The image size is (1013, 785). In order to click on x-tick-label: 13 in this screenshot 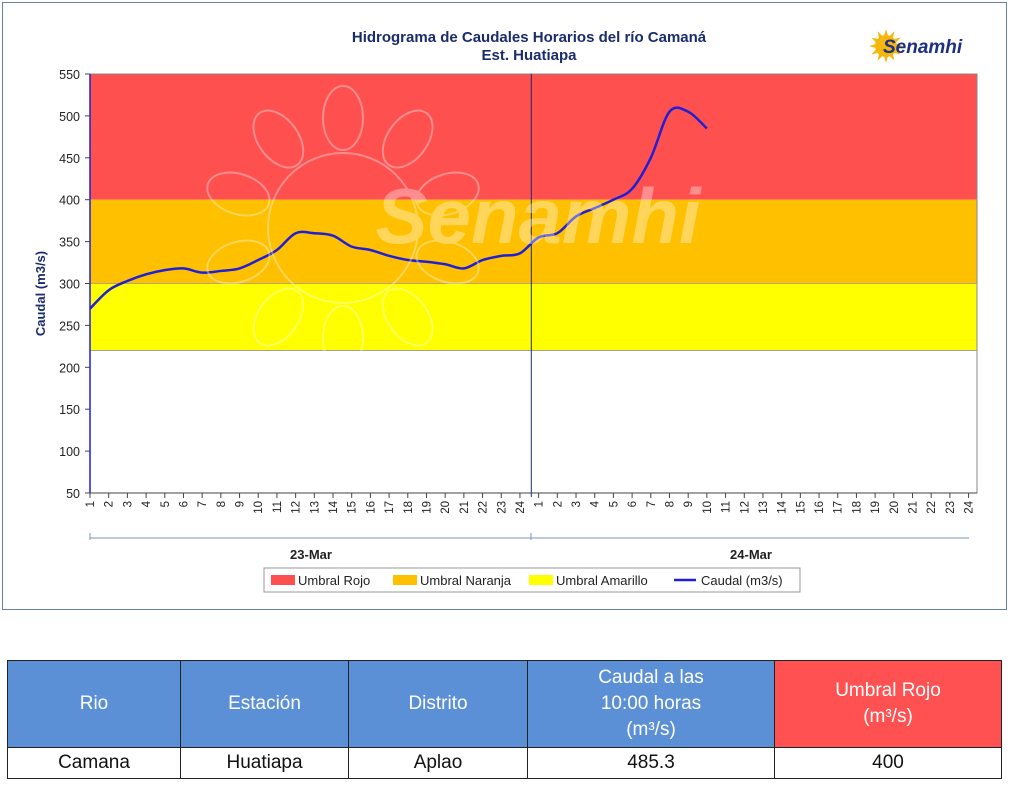, I will do `click(764, 507)`.